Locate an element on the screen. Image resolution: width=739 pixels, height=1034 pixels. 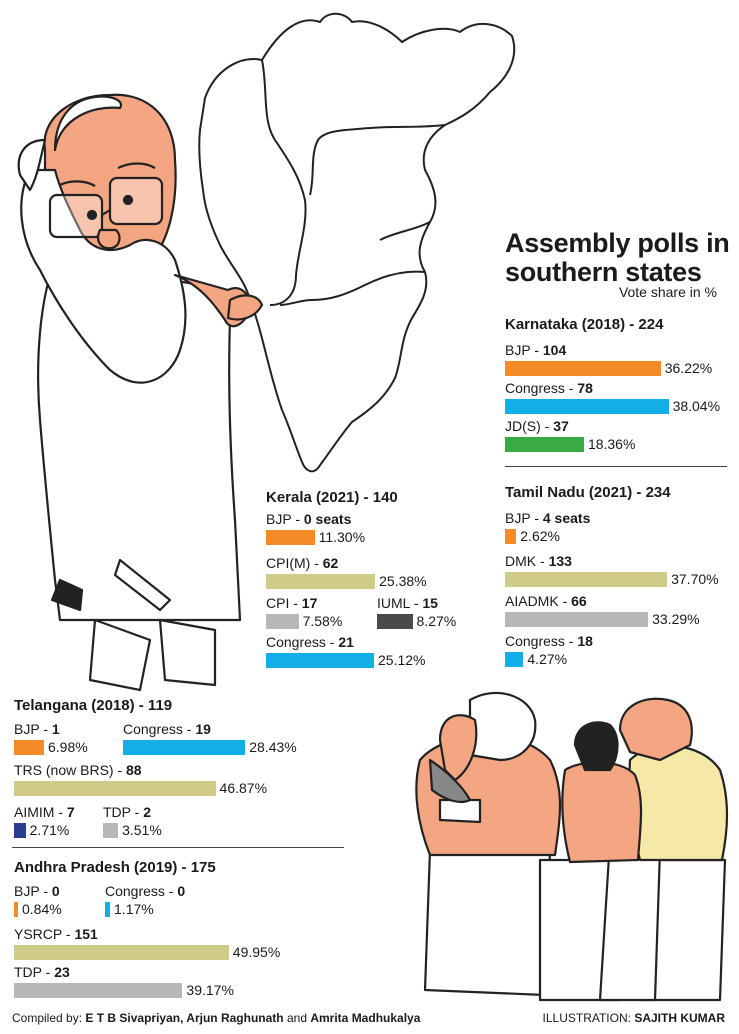
bar-aimim is located at coordinates (20, 830).